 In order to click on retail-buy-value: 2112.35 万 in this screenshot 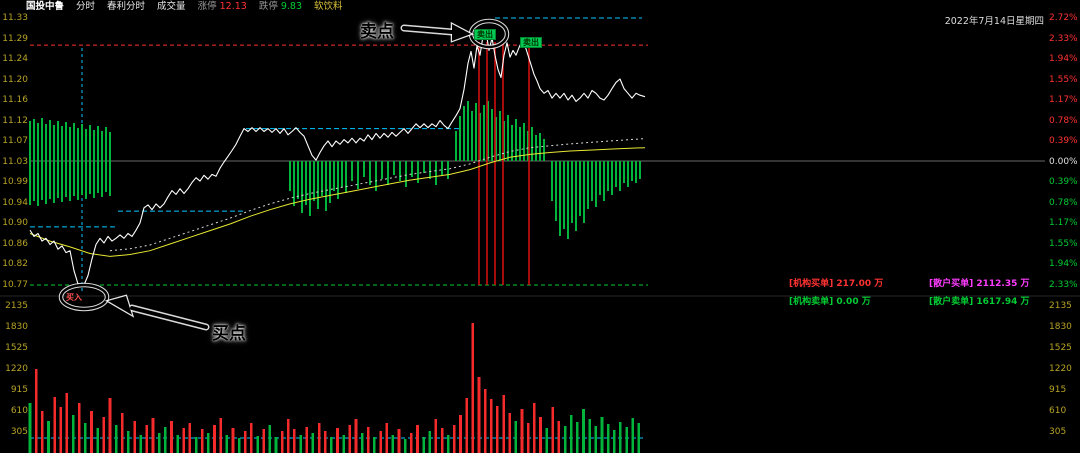, I will do `click(1003, 284)`.